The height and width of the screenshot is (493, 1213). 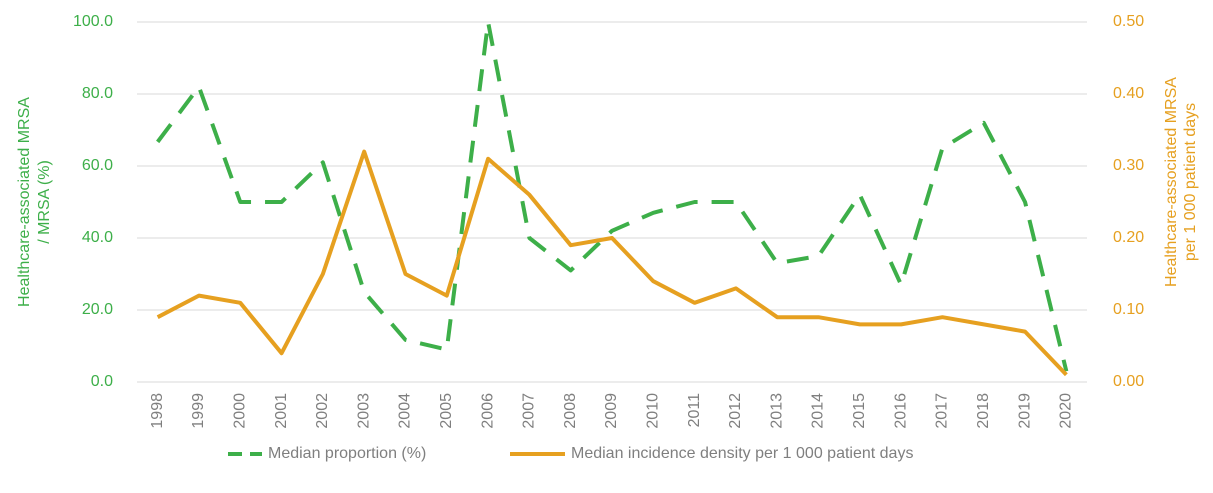 I want to click on x-tick-label: 2001, so click(x=281, y=411).